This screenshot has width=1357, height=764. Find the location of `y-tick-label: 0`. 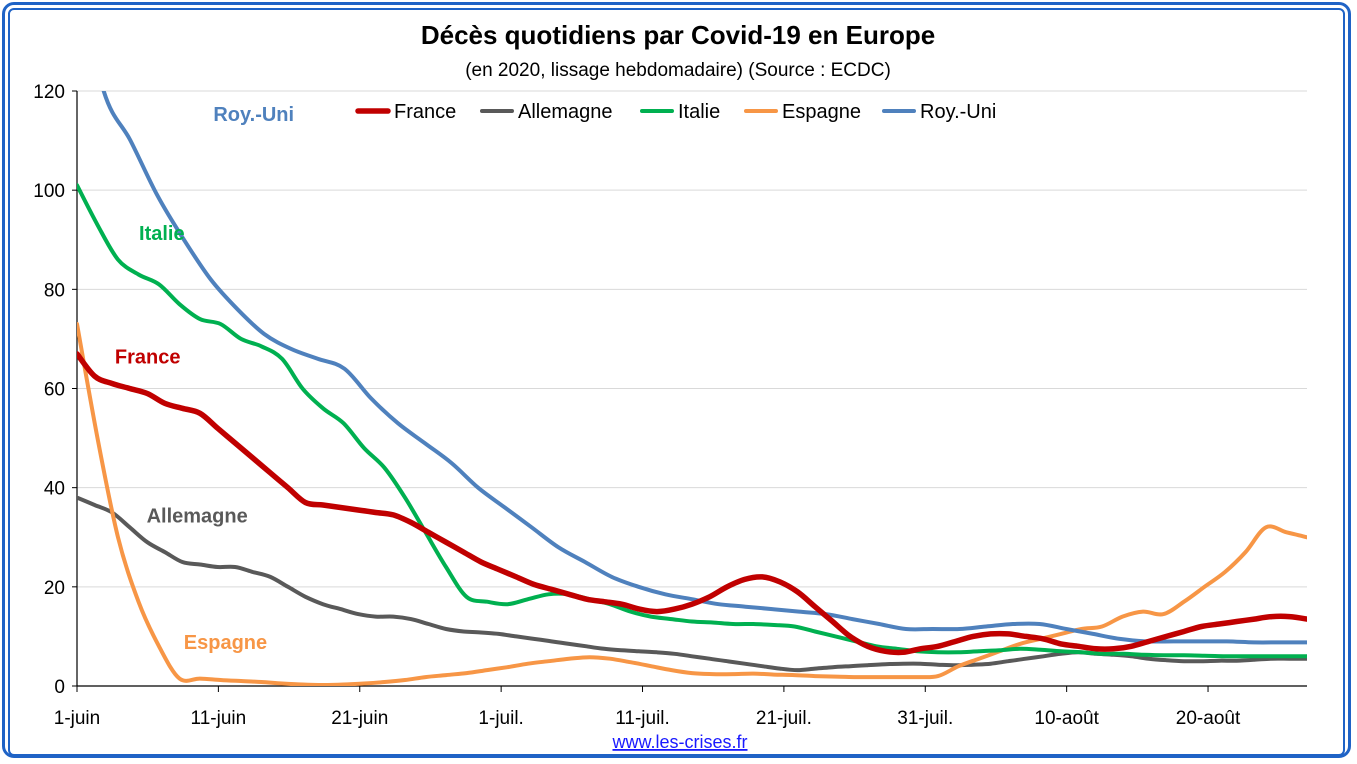

y-tick-label: 0 is located at coordinates (59, 687).